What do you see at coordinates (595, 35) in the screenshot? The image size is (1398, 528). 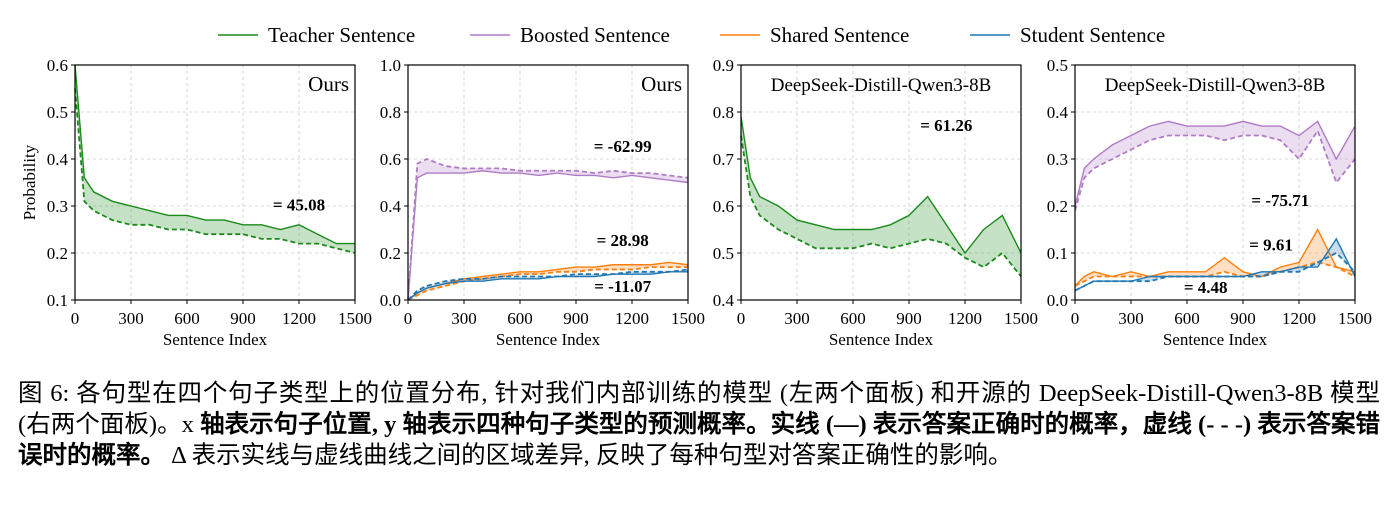 I see `legend-label: Boosted Sentence` at bounding box center [595, 35].